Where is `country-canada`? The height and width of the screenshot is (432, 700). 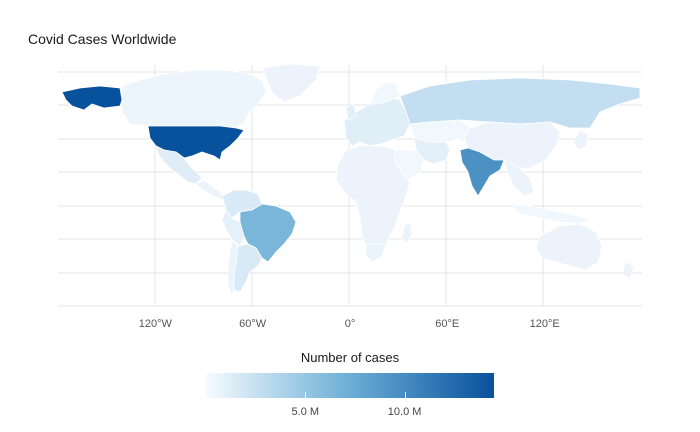
country-canada is located at coordinates (194, 99).